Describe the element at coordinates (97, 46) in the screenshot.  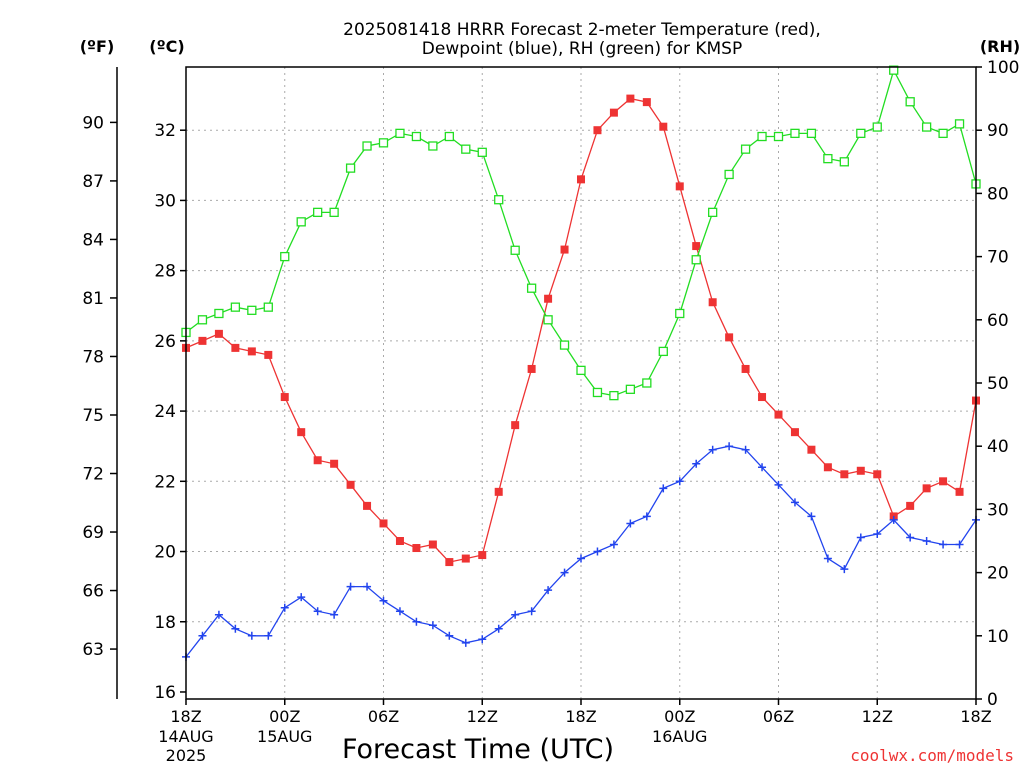
I see `fahrenheit-unit-label: (ºF)` at that location.